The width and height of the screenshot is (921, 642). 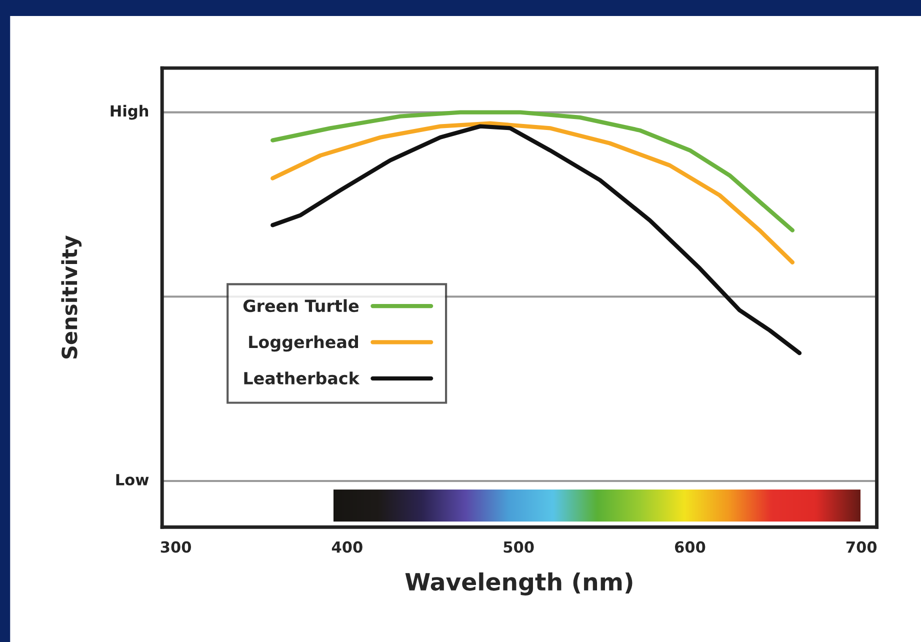 I want to click on legend-label: Green Turtle, so click(x=301, y=305).